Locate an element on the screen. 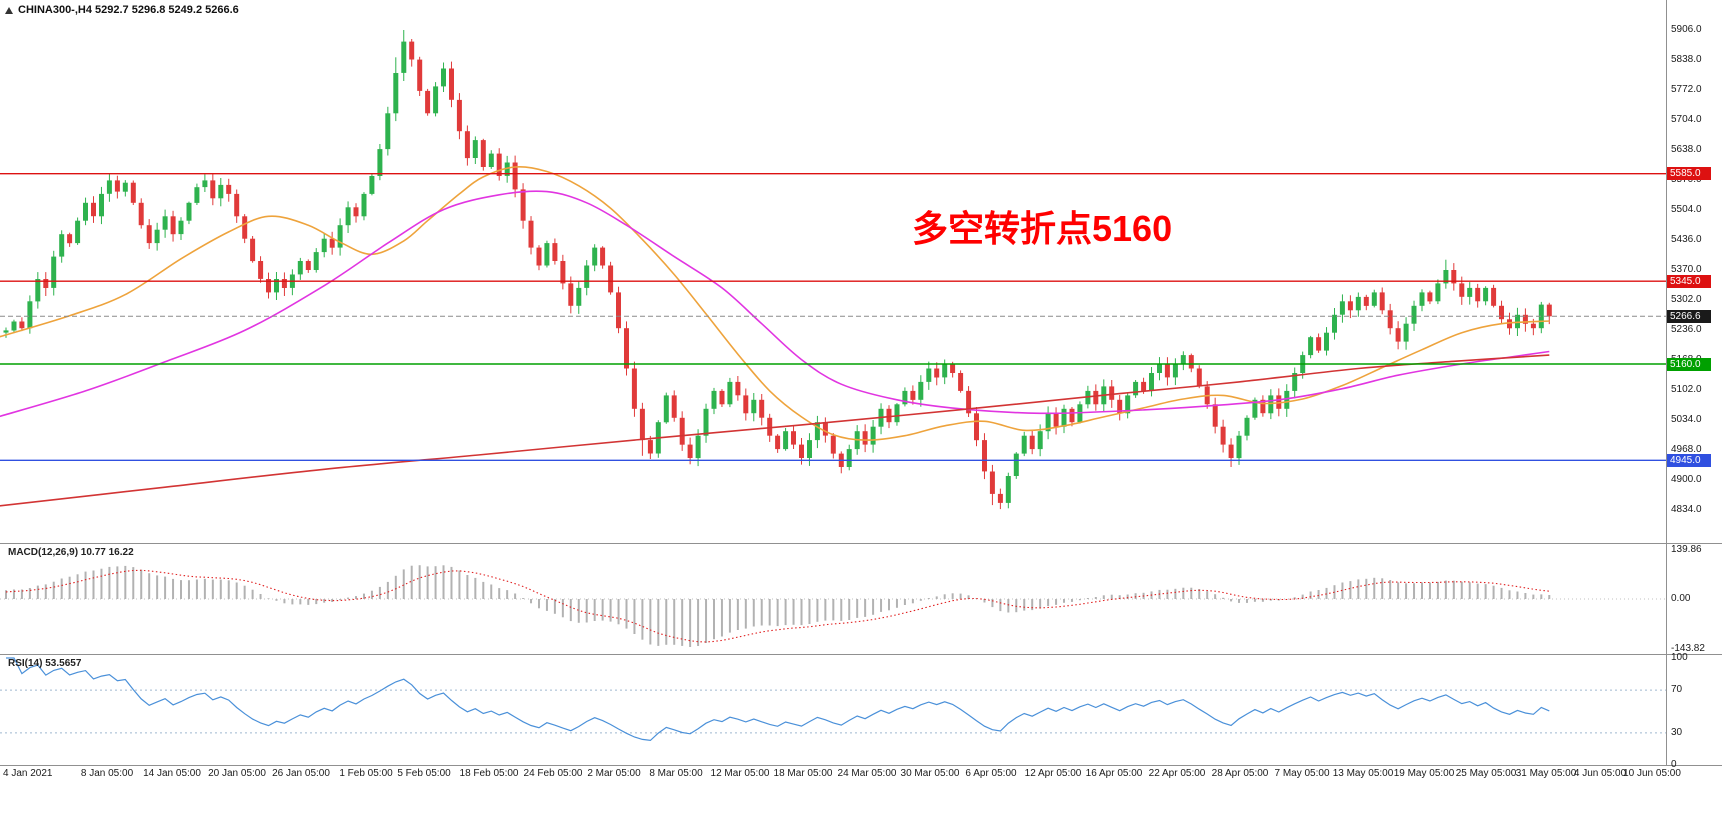 The image size is (1722, 839). symbol-ohlc-text: CHINA300-,H4 5292.7 5296.8 5249.2 5266.6 is located at coordinates (128, 10).